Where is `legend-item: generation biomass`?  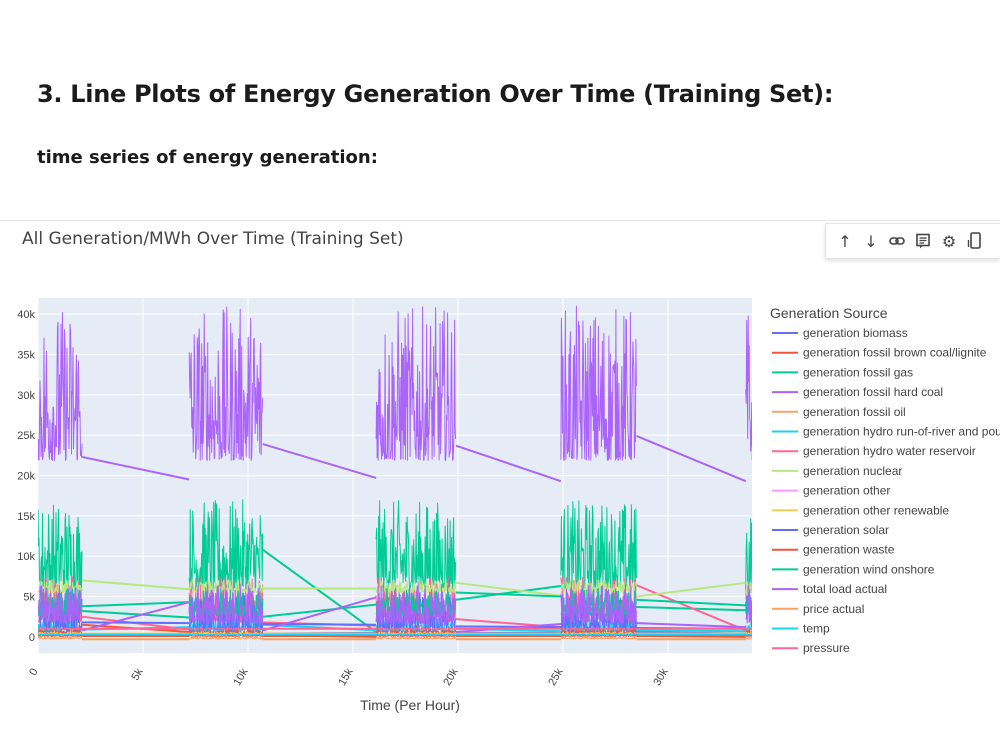
legend-item: generation biomass is located at coordinates (840, 333).